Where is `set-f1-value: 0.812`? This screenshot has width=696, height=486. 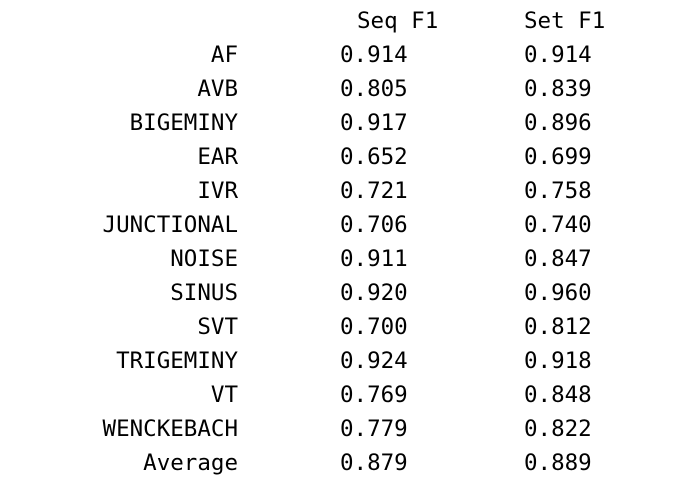 set-f1-value: 0.812 is located at coordinates (558, 327).